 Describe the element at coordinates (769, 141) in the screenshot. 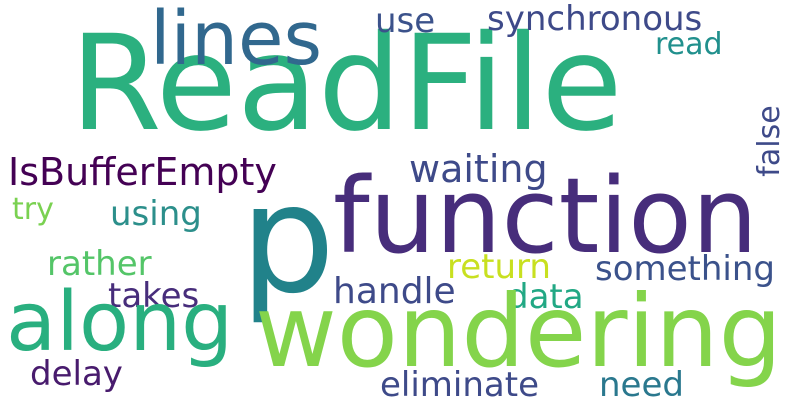

I see `word-false: false` at that location.